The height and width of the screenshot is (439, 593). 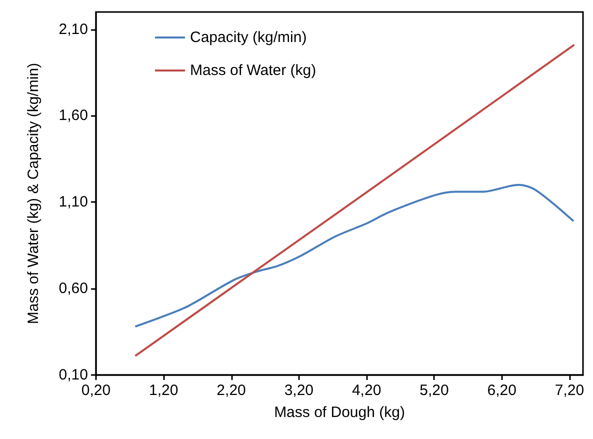 What do you see at coordinates (501, 390) in the screenshot?
I see `x-tick-label: 6,20` at bounding box center [501, 390].